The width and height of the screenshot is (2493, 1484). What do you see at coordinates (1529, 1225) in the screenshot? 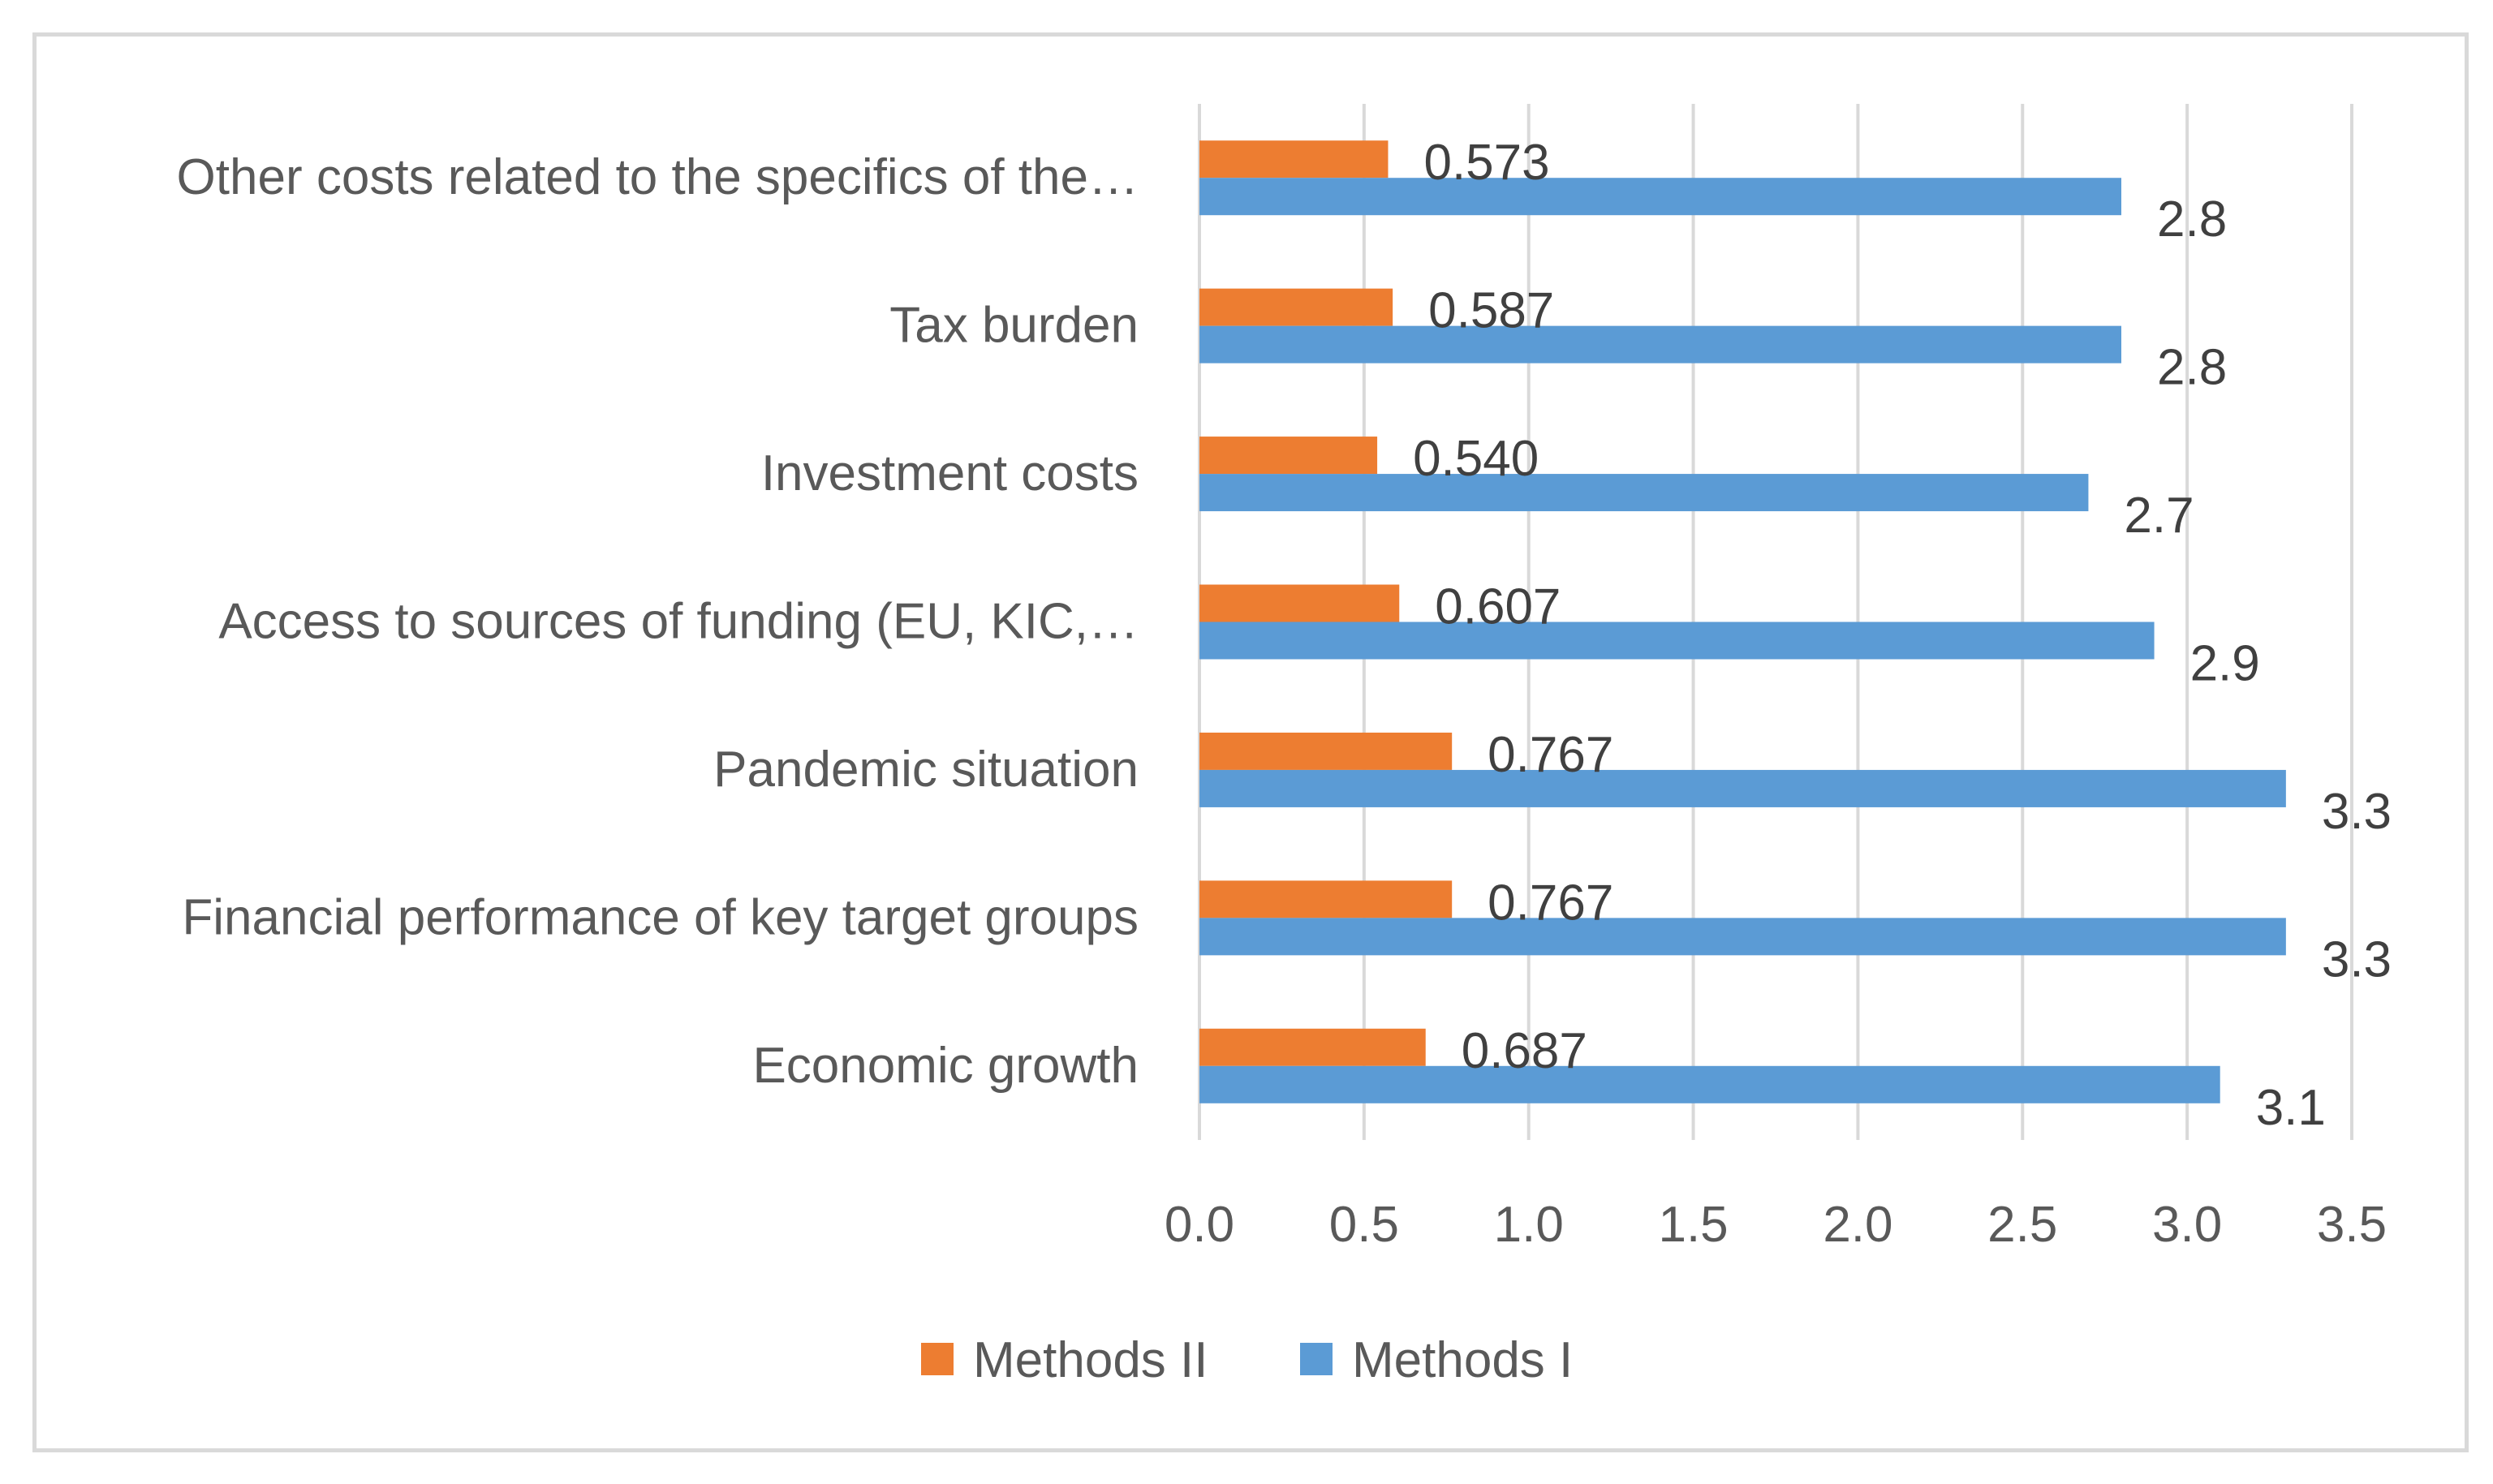
I see `x-tick-label: 1.0` at bounding box center [1529, 1225].